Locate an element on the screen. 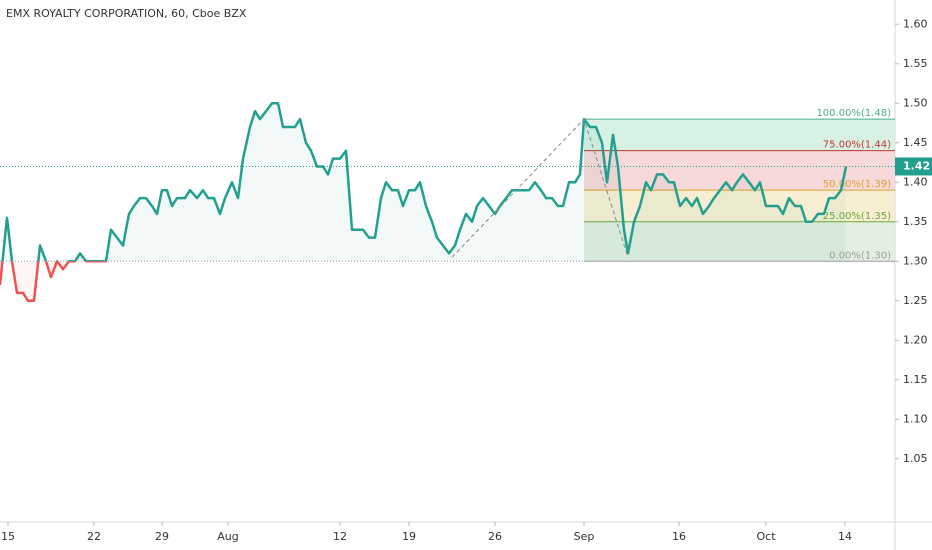 The height and width of the screenshot is (550, 932). y-tick-label: 1.60 is located at coordinates (915, 23).